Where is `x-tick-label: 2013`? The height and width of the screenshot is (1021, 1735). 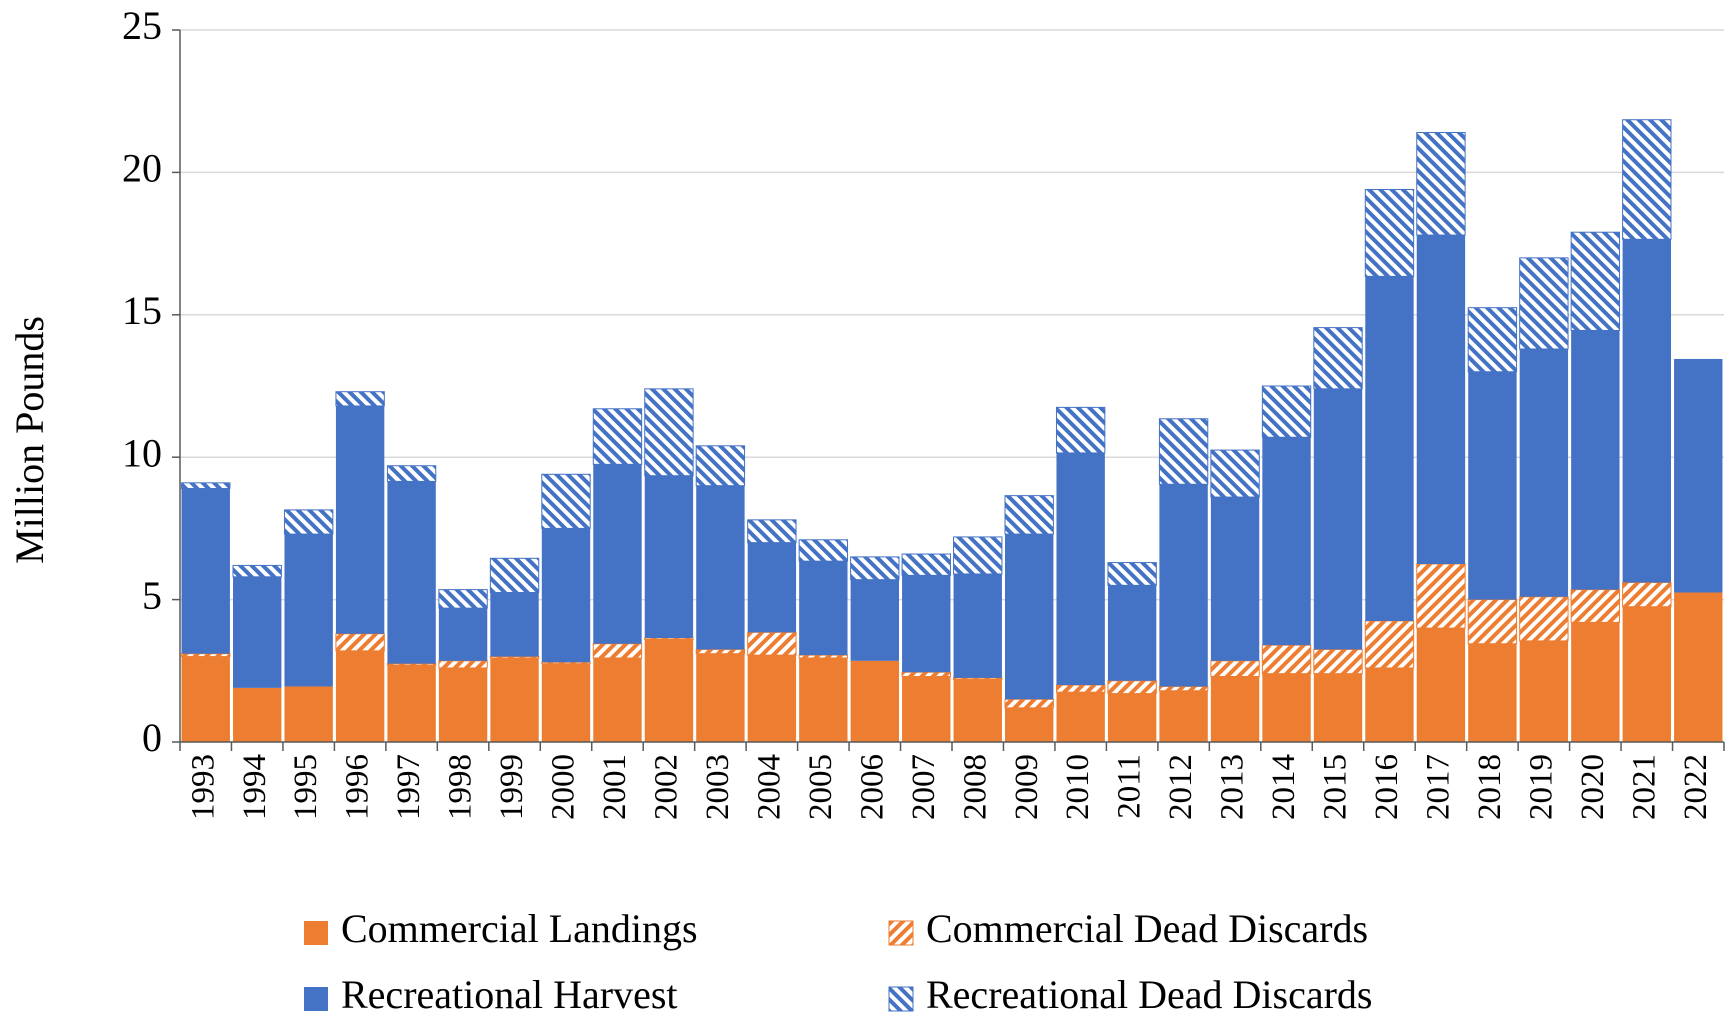
x-tick-label: 2013 is located at coordinates (1233, 787).